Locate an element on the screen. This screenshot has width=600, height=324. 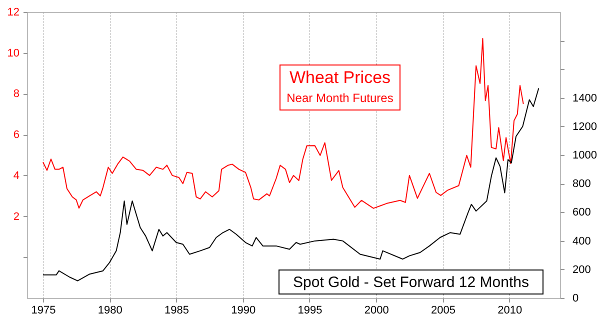
y2-tick-label: 1200 is located at coordinates (584, 126).